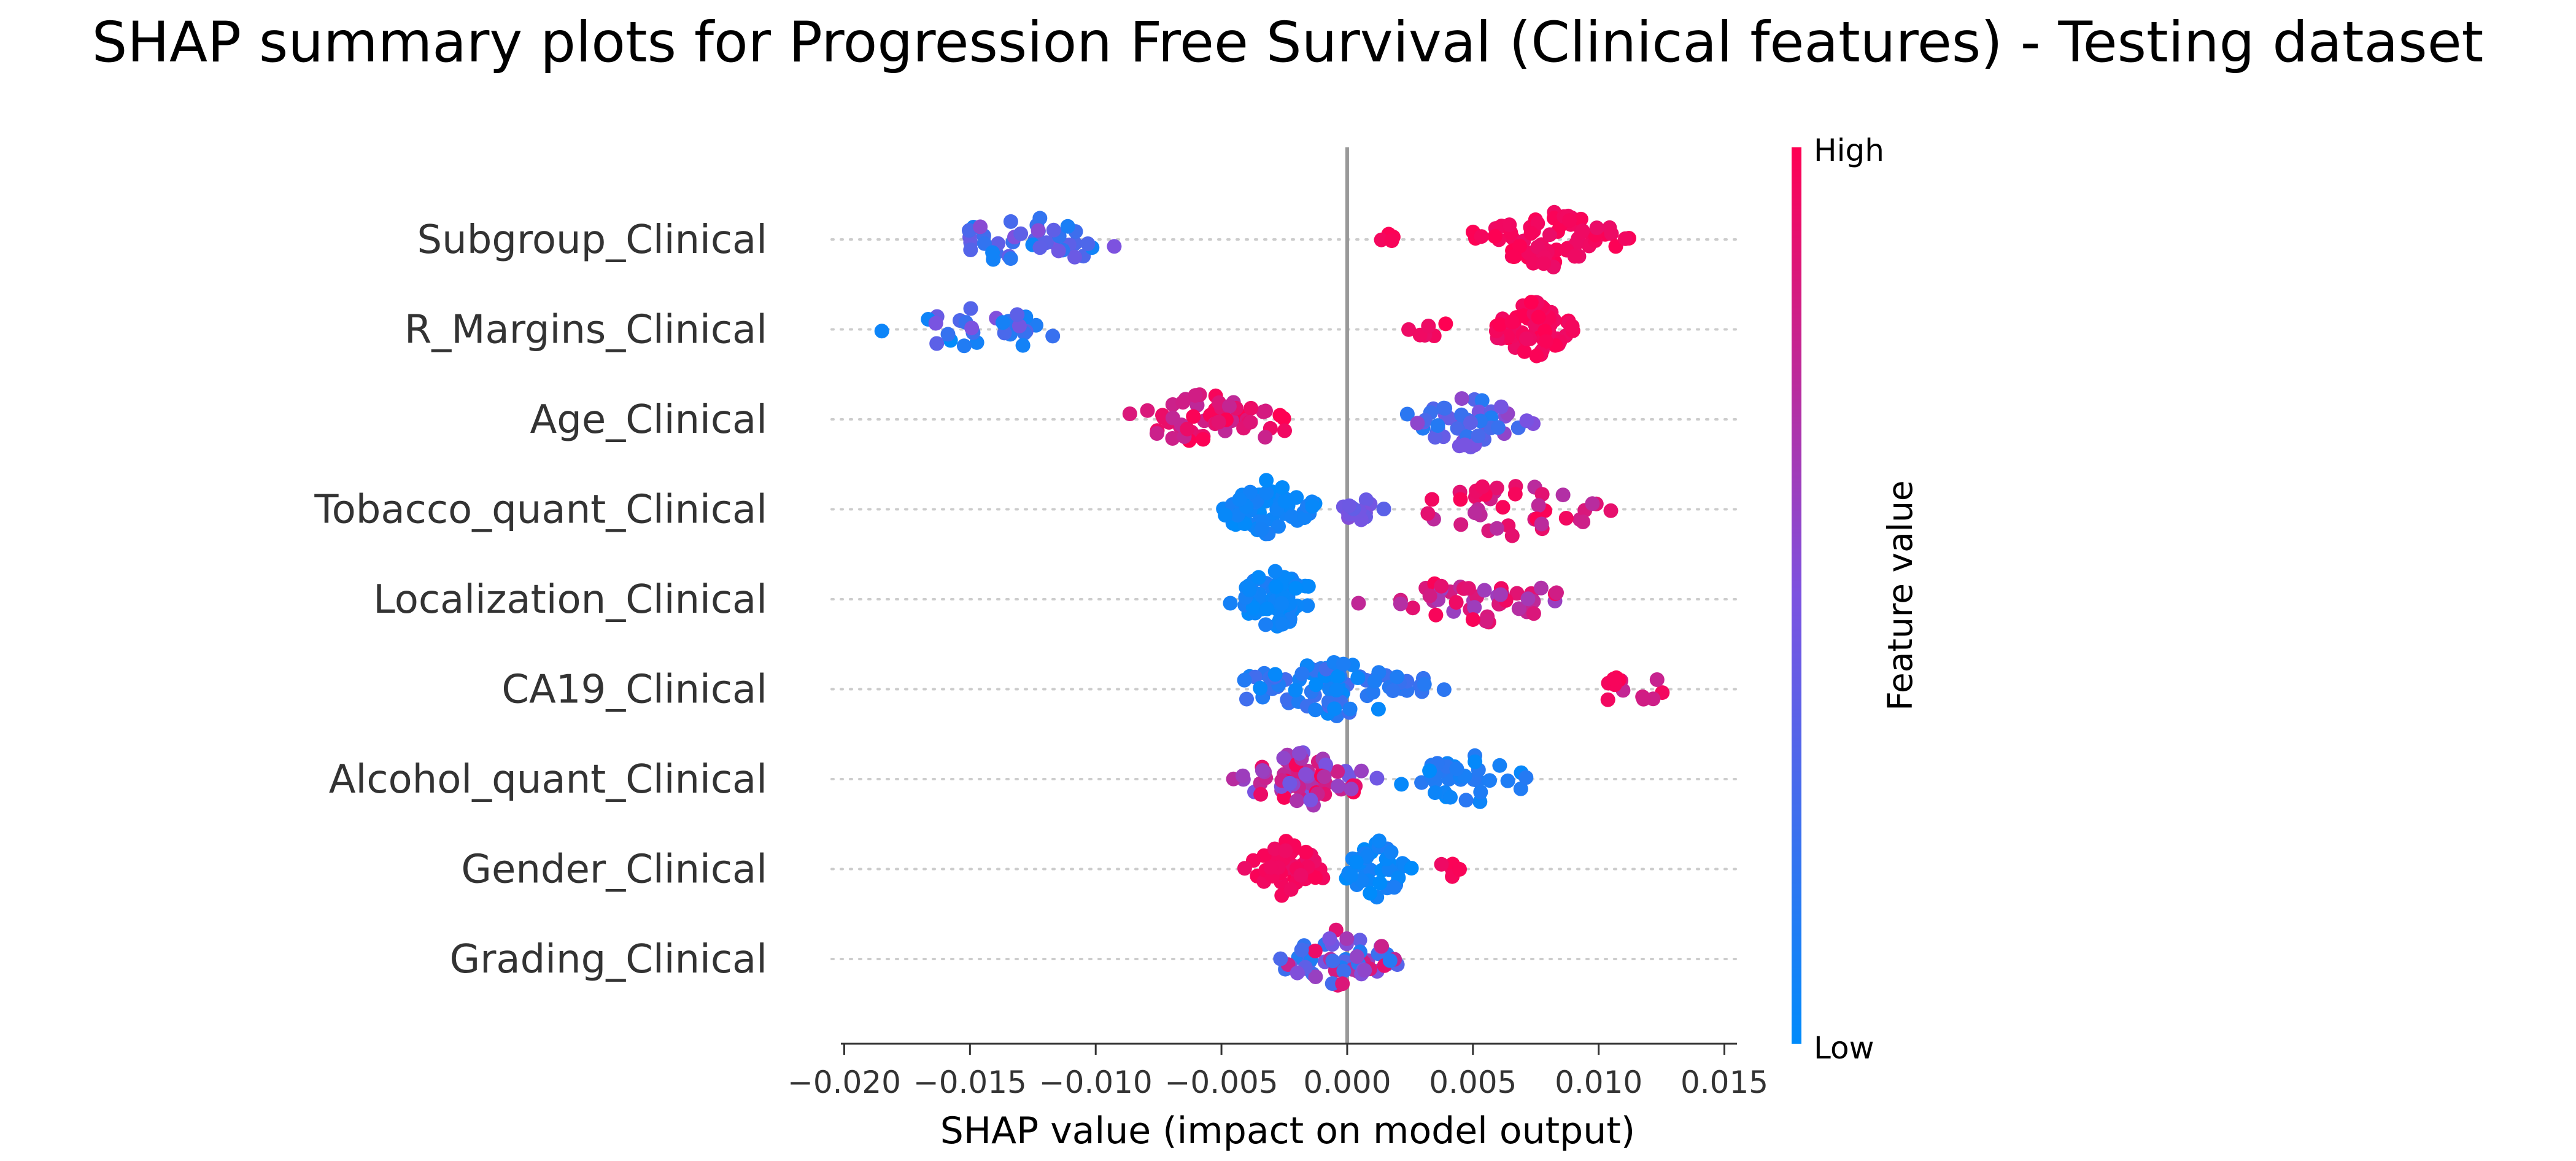  What do you see at coordinates (1724, 1082) in the screenshot?
I see `x-tick-label: 0.015` at bounding box center [1724, 1082].